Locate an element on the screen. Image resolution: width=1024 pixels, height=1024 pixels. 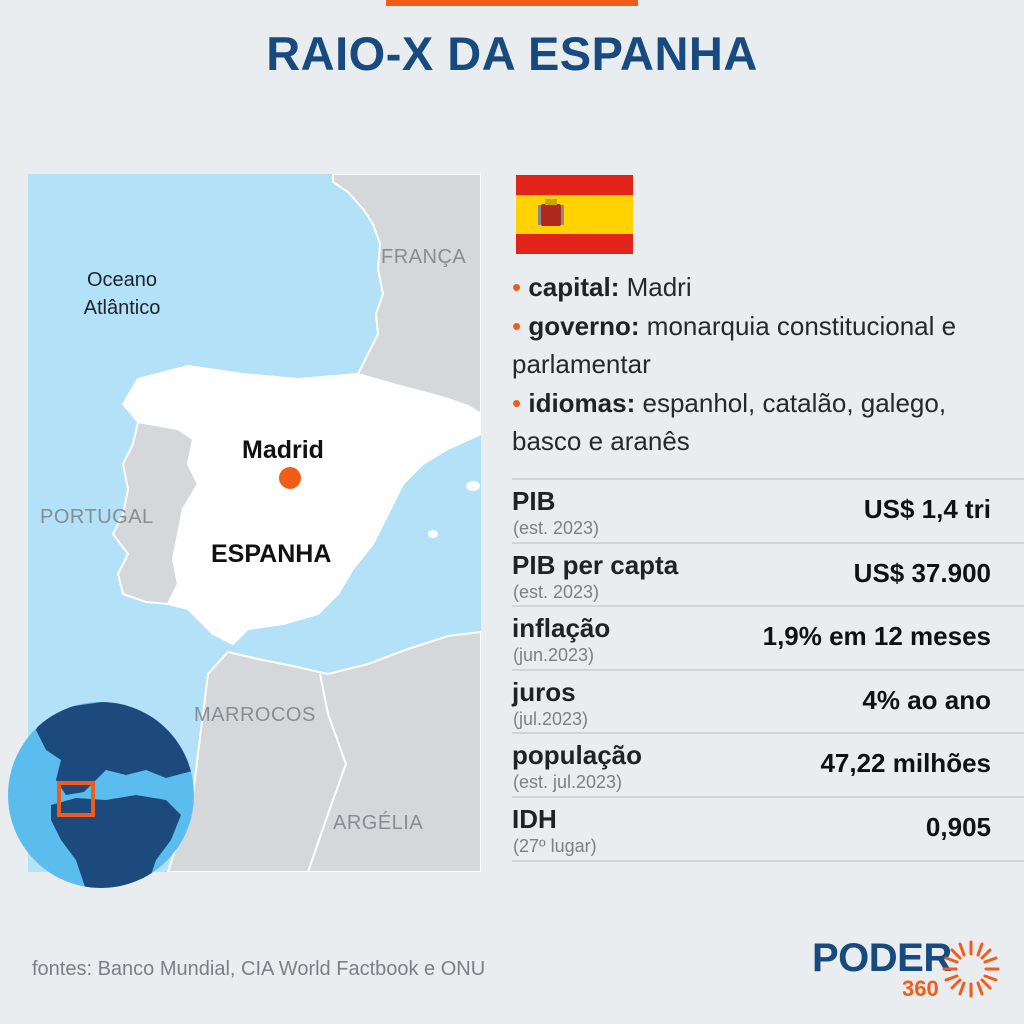
logo-word: PODER is located at coordinates (882, 958).